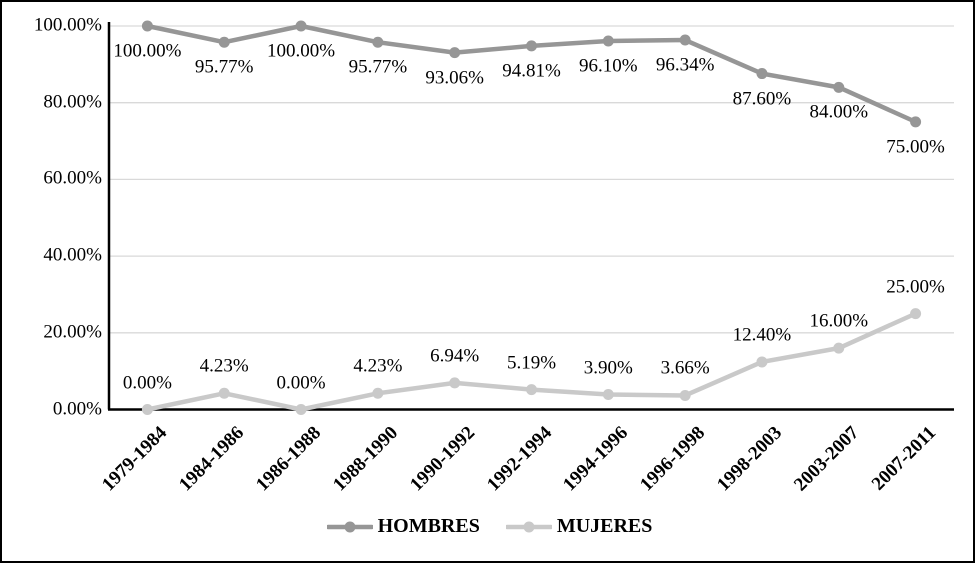  What do you see at coordinates (685, 369) in the screenshot?
I see `data-label-mujeres: 3.66%` at bounding box center [685, 369].